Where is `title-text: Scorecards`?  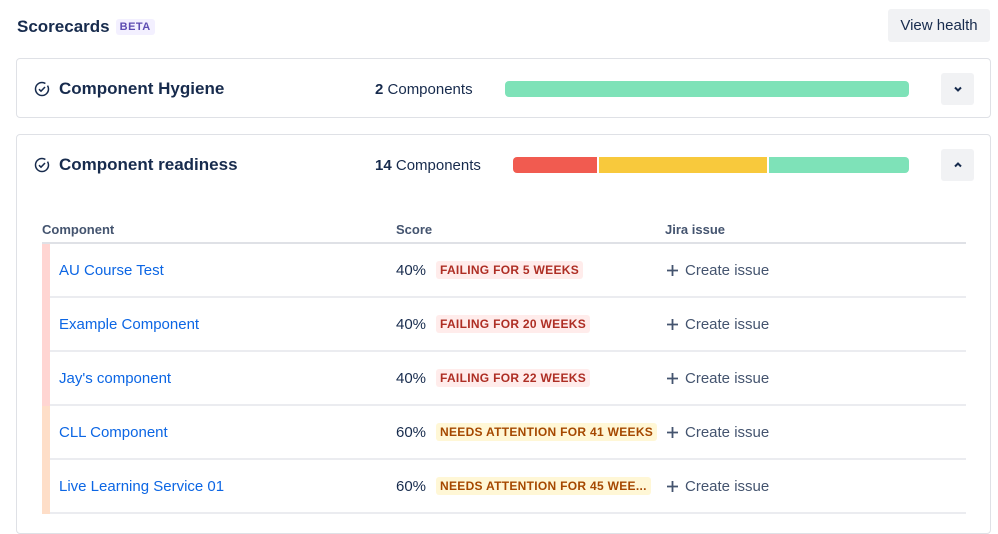 title-text: Scorecards is located at coordinates (63, 26).